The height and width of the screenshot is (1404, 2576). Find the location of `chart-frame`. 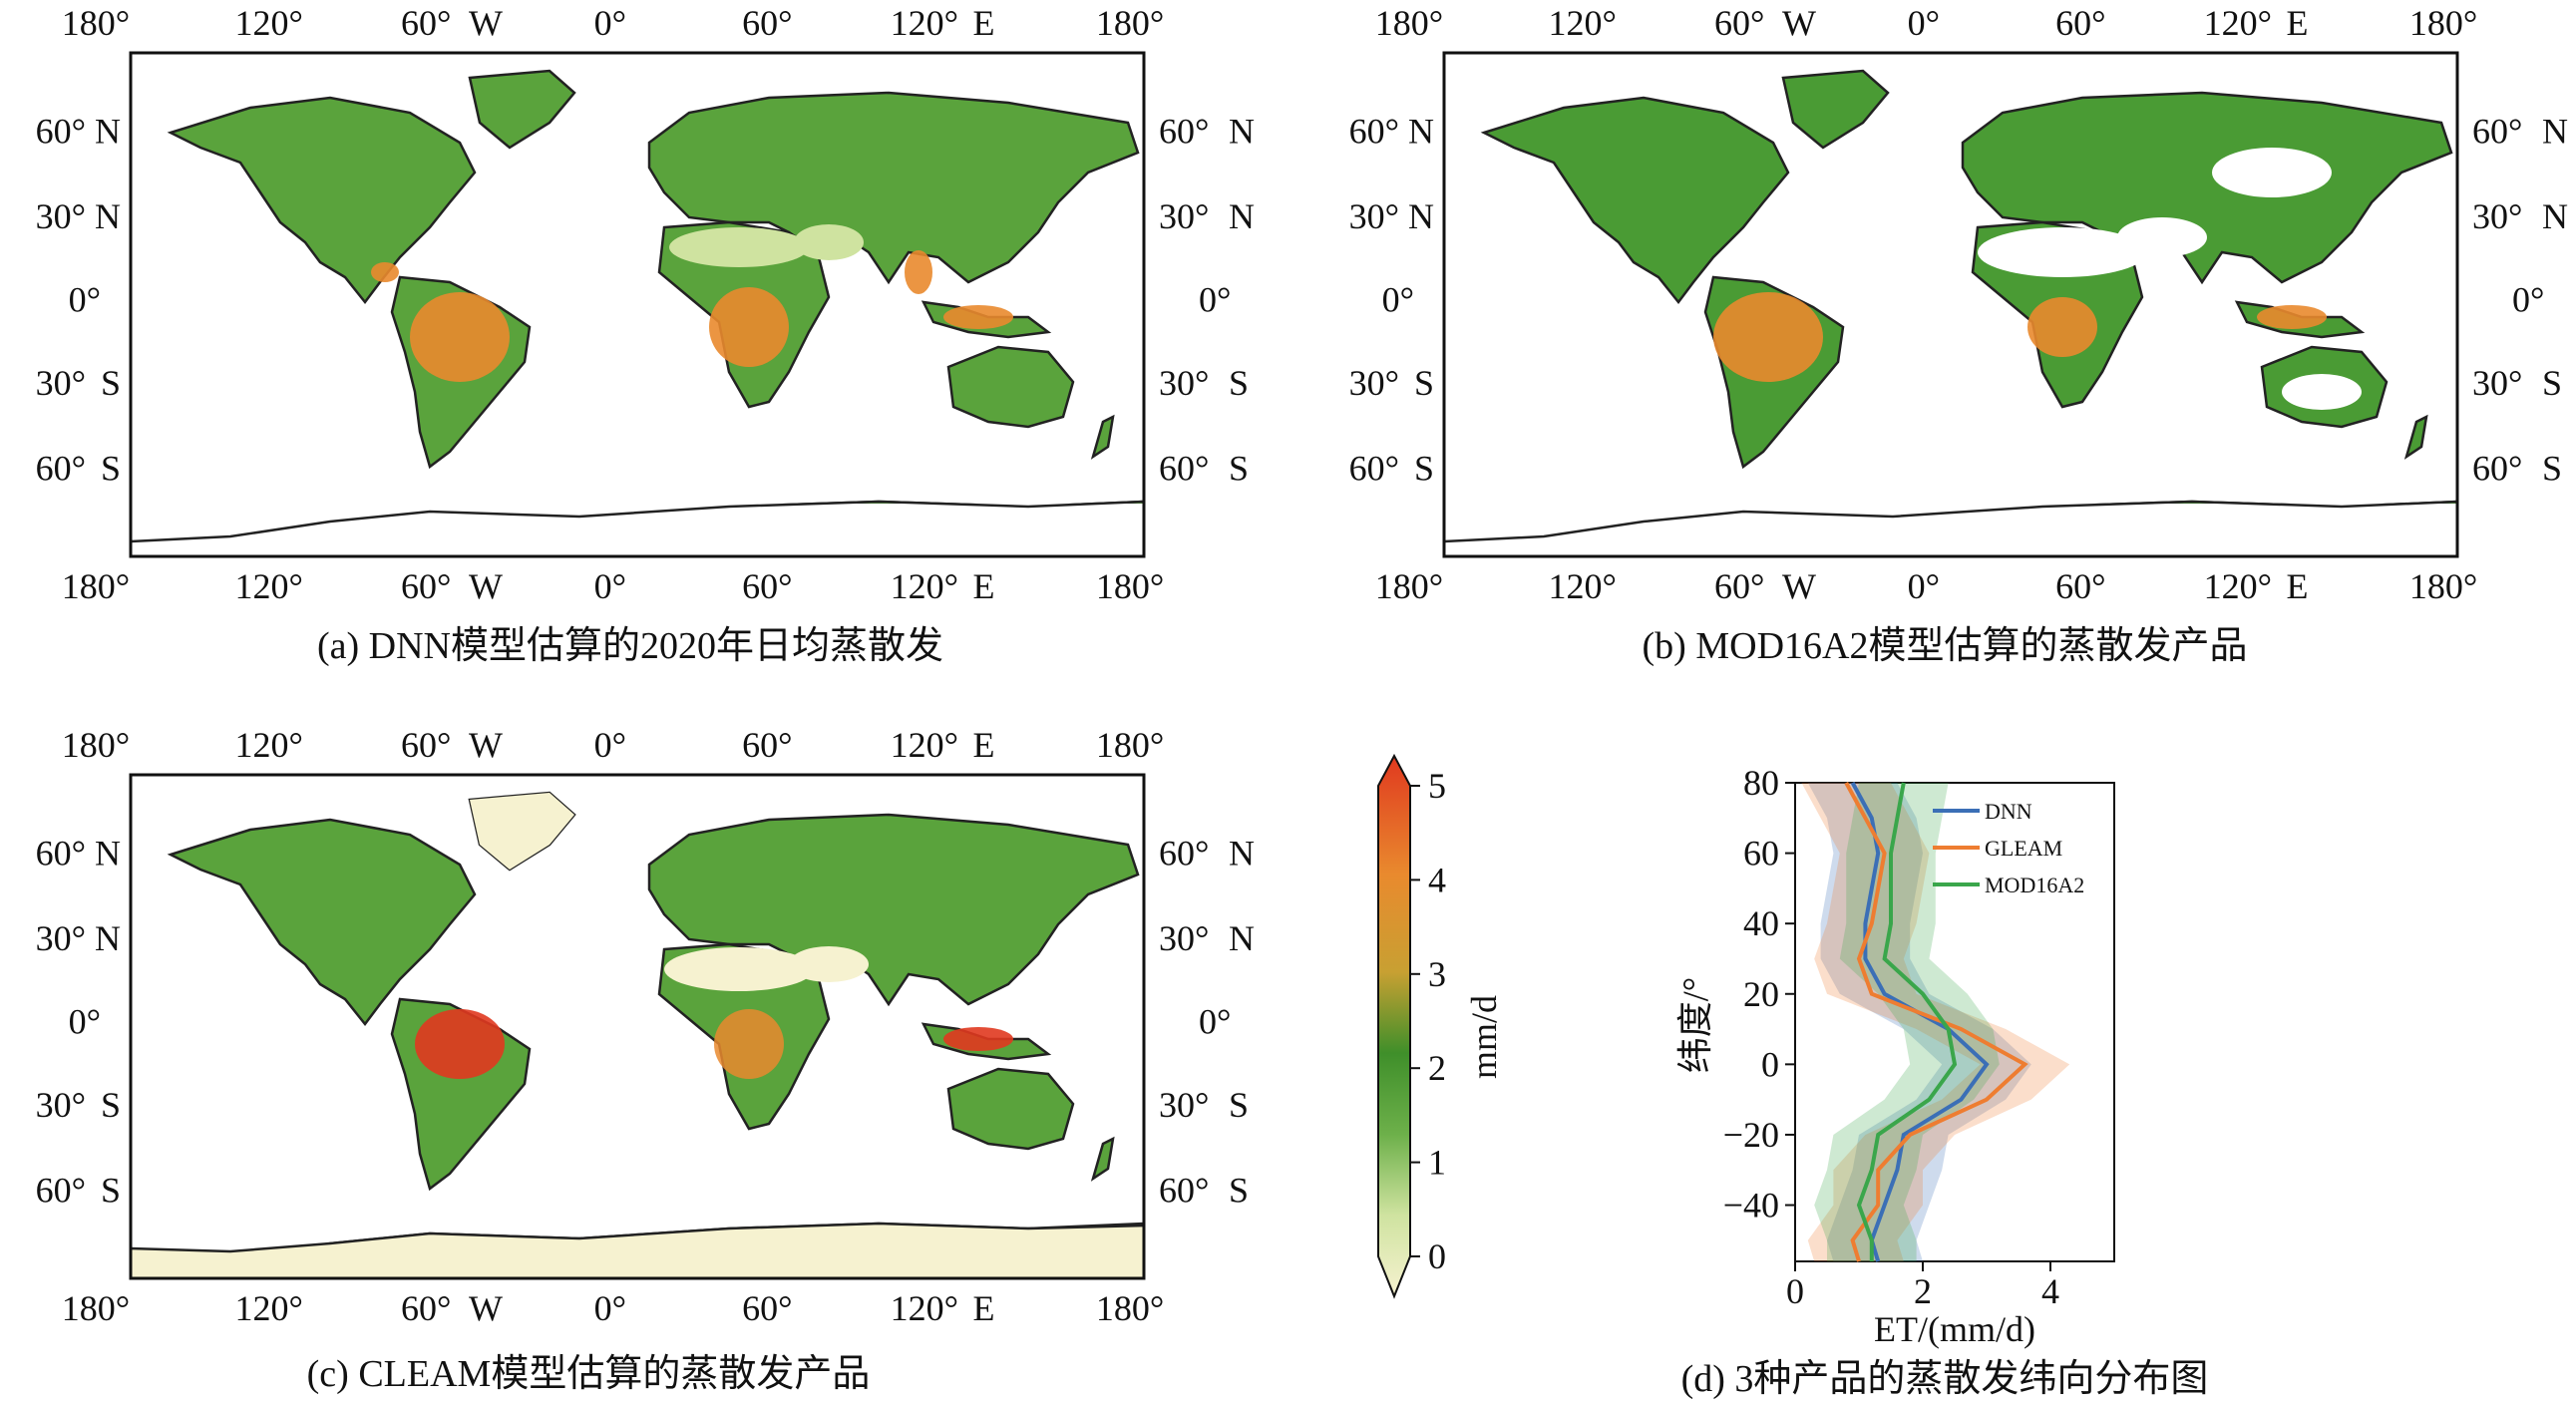

chart-frame is located at coordinates (1955, 1022).